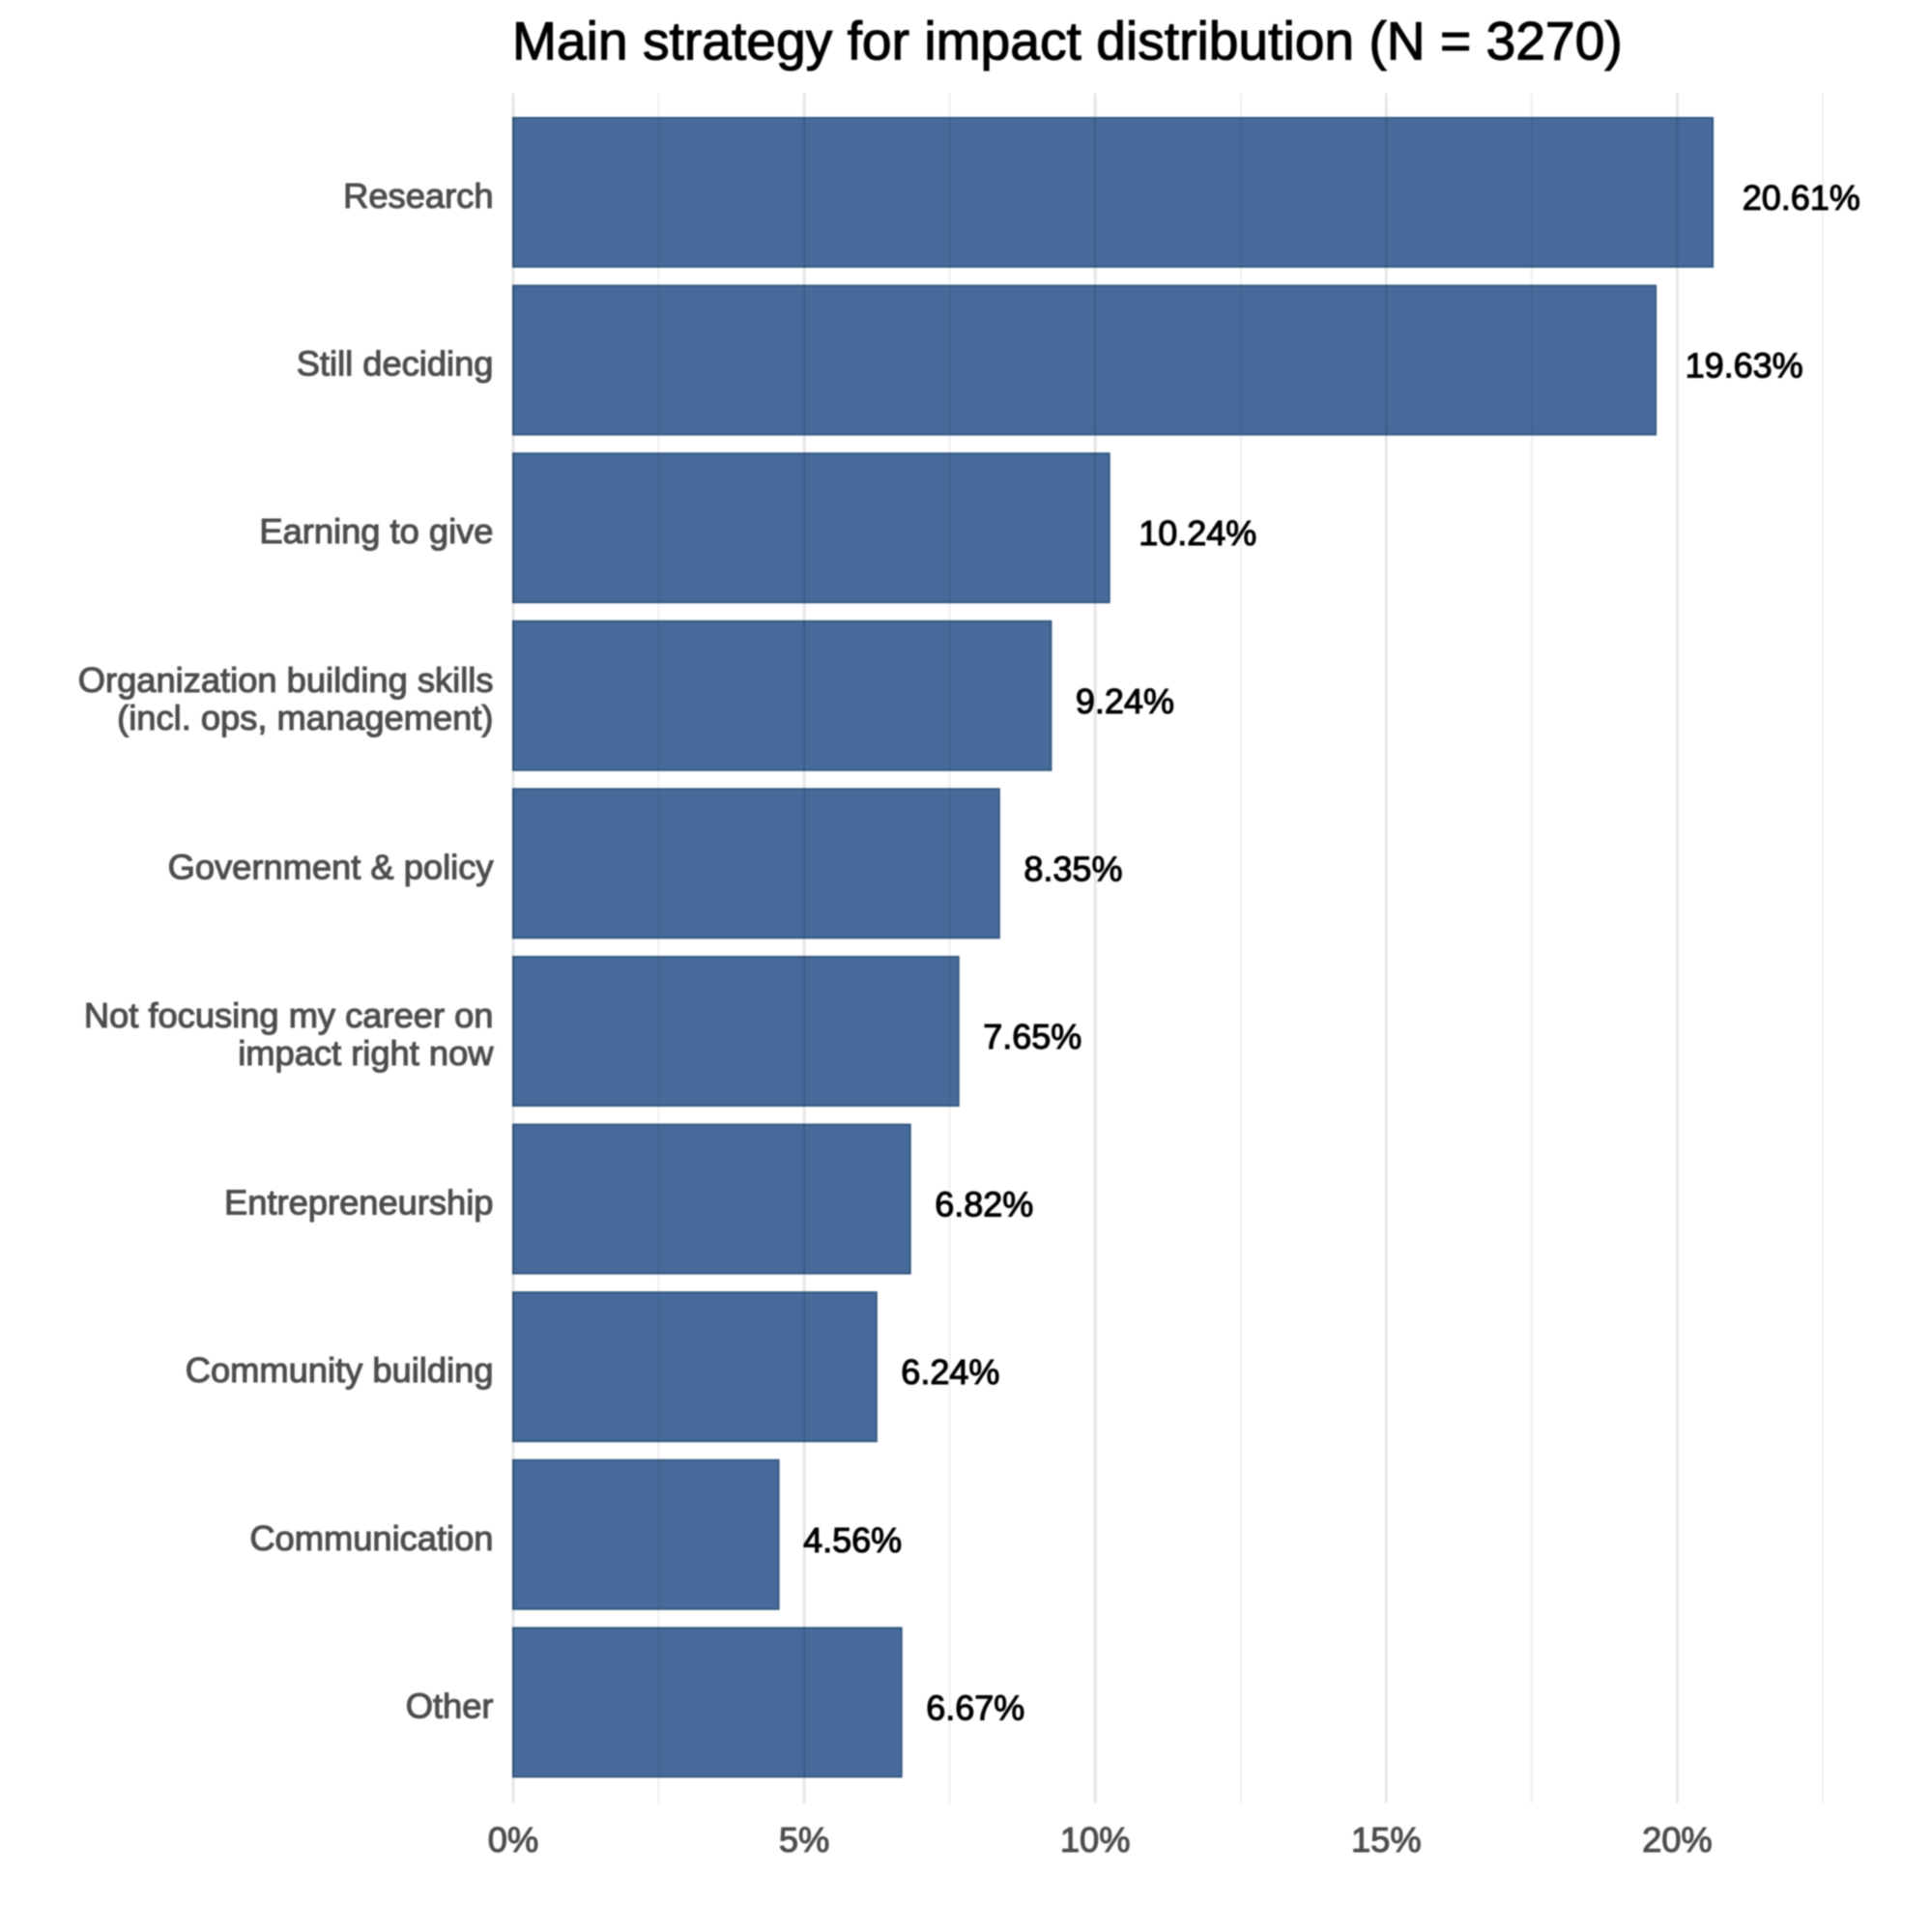  What do you see at coordinates (371, 1538) in the screenshot?
I see `svg-text: Communication` at bounding box center [371, 1538].